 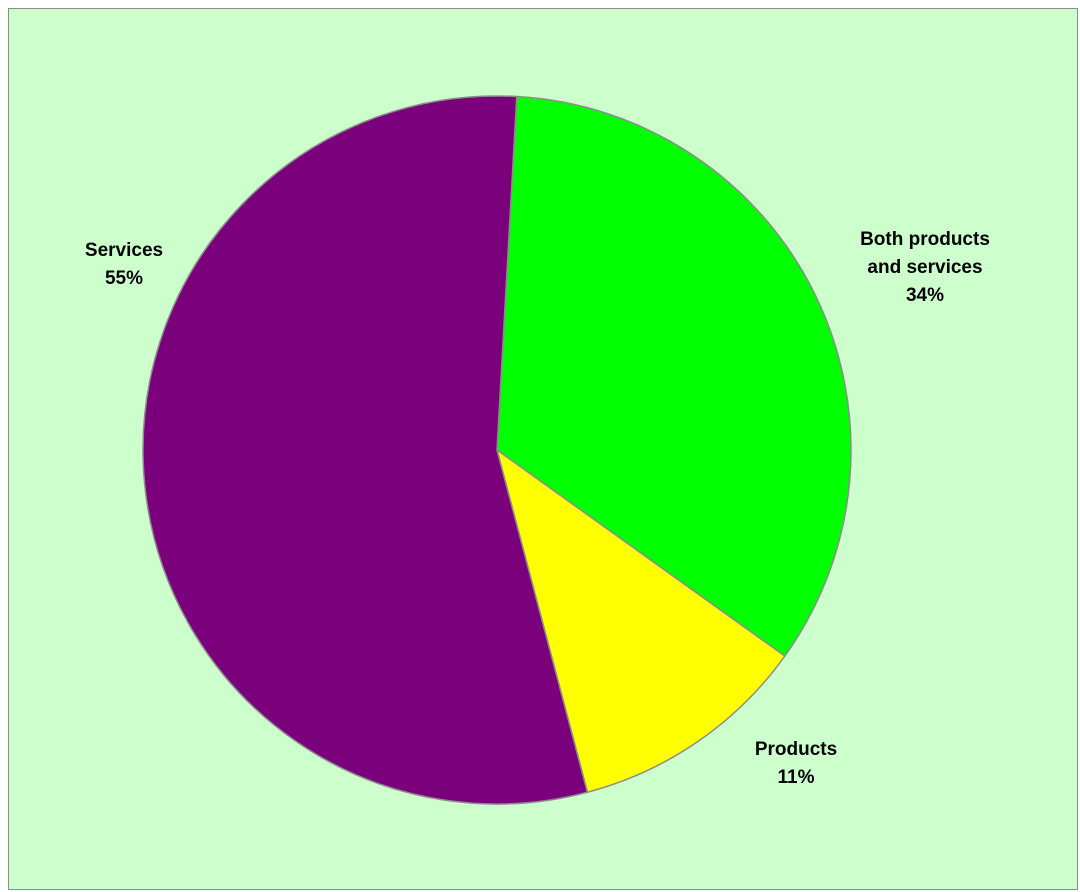 I want to click on slice-name-label: Products, so click(x=796, y=749).